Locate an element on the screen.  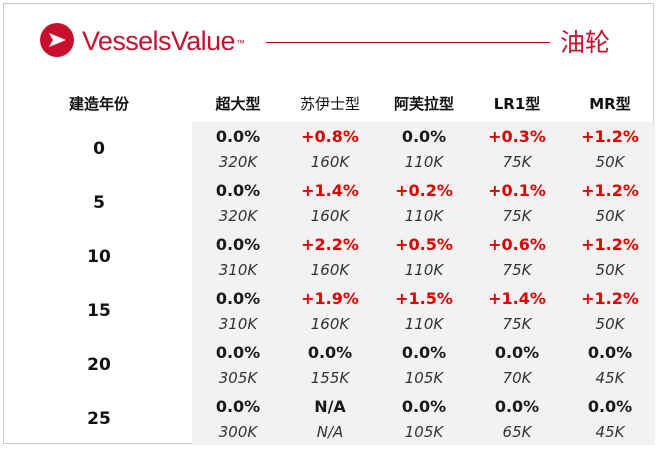
table-cell: +1.9% 160K is located at coordinates (330, 311).